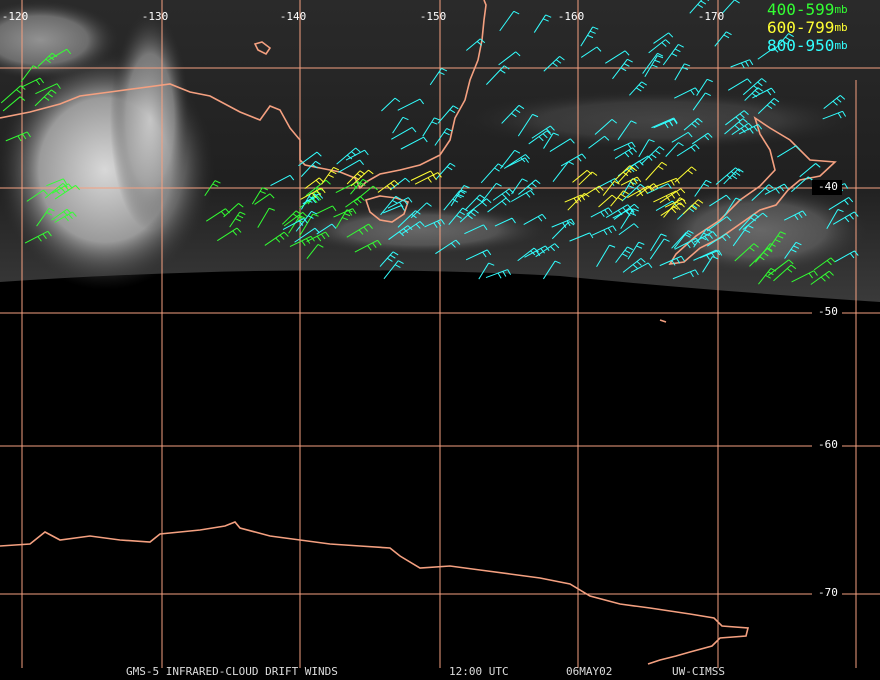 The width and height of the screenshot is (880, 680). I want to click on coastline, so click(752, 191).